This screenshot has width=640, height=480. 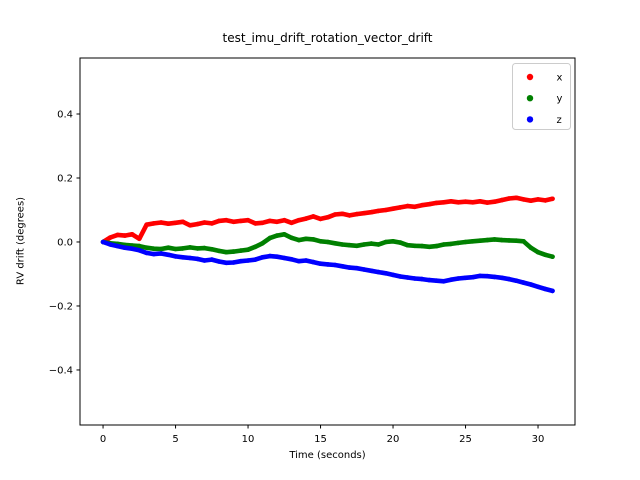 I want to click on series-x-line, so click(x=327, y=220).